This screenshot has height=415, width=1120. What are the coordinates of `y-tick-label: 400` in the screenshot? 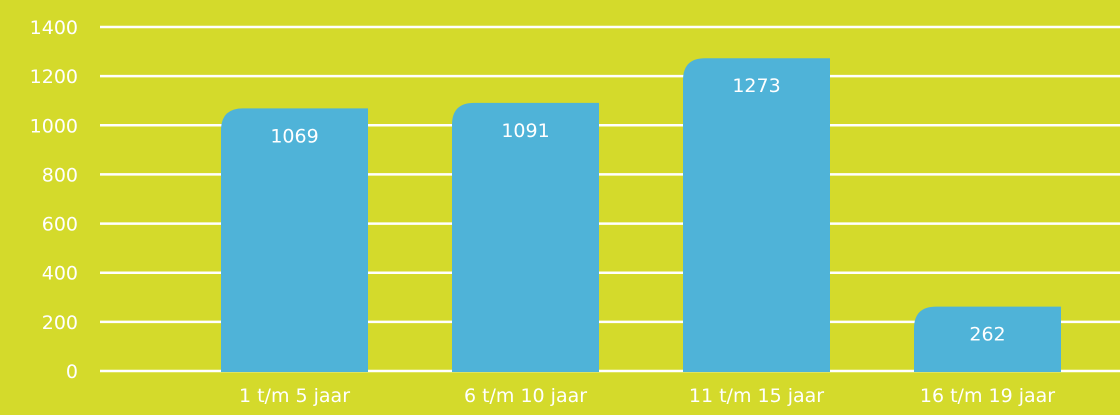 It's located at (60, 274).